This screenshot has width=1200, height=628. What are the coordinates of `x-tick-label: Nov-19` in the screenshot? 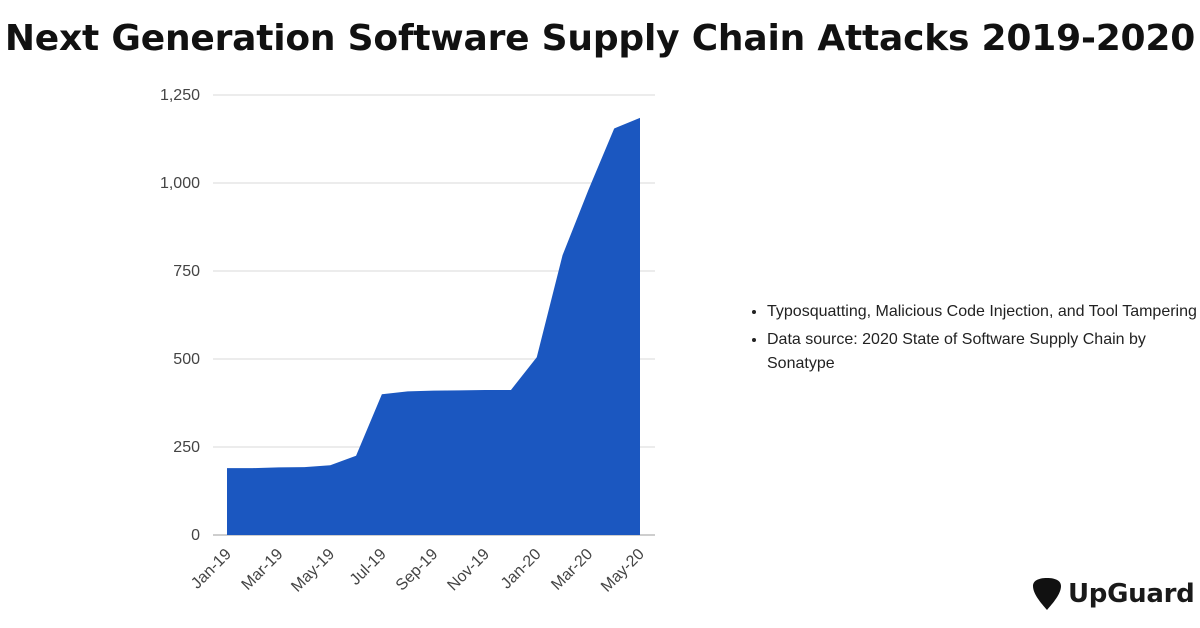 It's located at (468, 570).